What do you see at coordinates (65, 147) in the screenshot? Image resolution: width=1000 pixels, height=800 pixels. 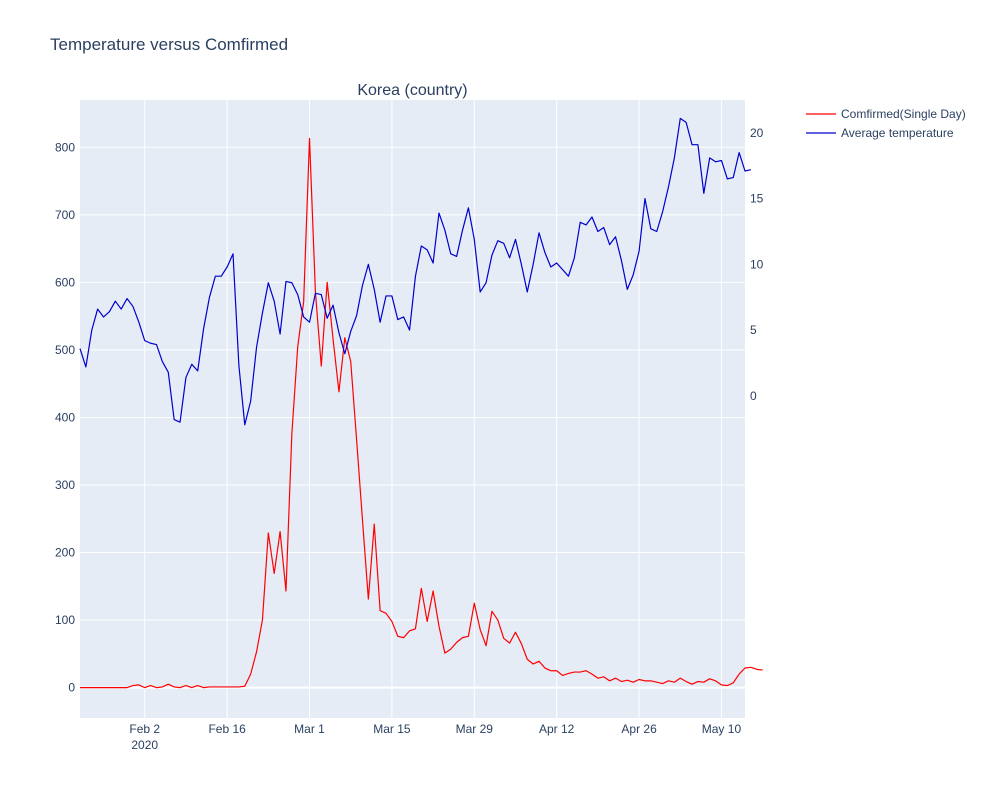 I see `y-left-tick-label: 800` at bounding box center [65, 147].